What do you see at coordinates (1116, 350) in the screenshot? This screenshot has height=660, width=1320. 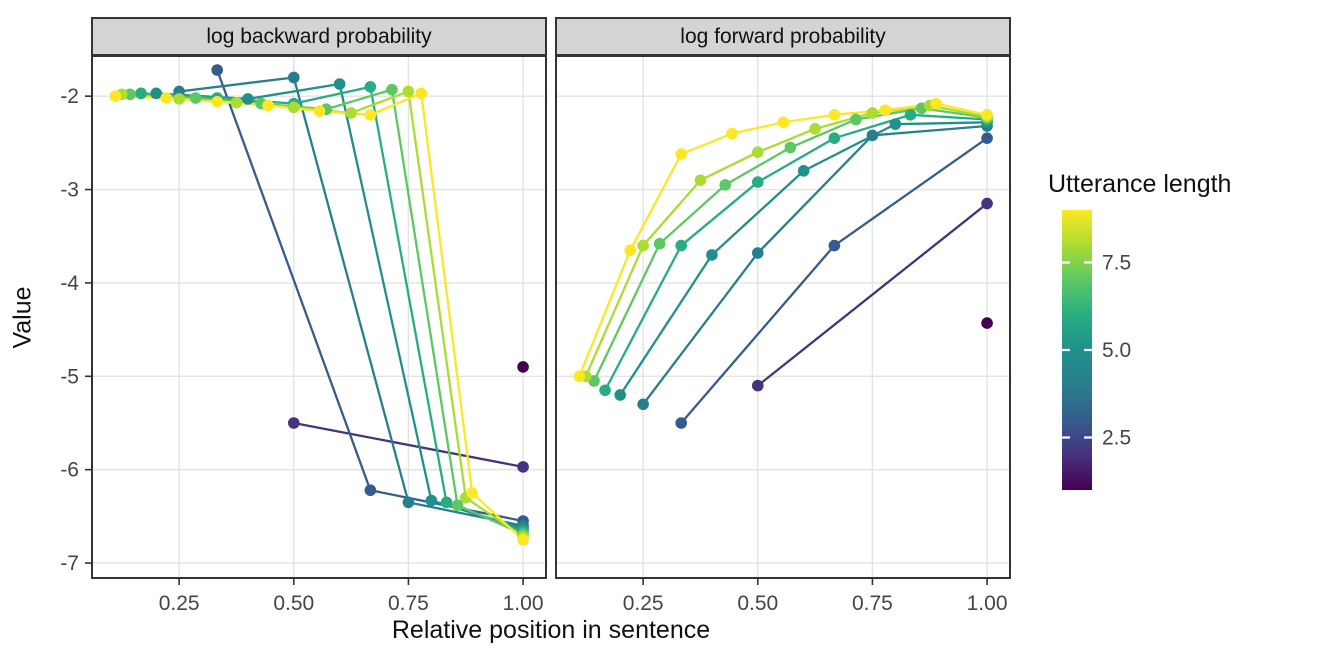 I see `legend-tick-label: 5.0` at bounding box center [1116, 350].